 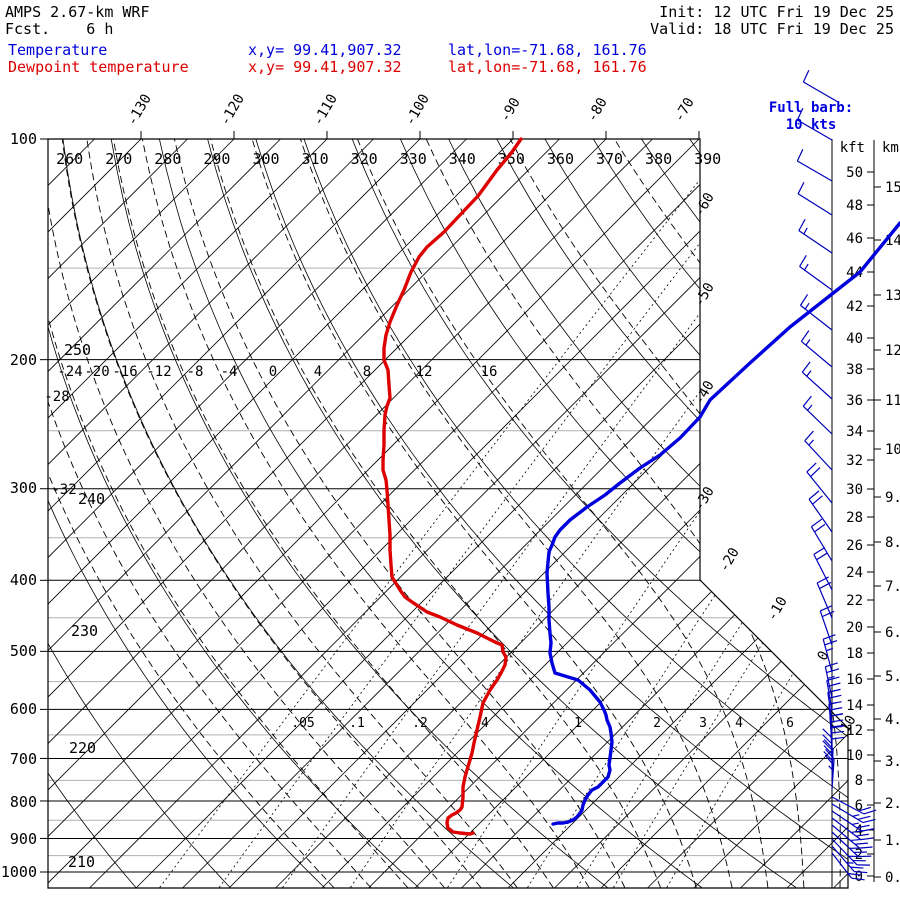 I want to click on svg-text: 500, so click(x=23, y=651).